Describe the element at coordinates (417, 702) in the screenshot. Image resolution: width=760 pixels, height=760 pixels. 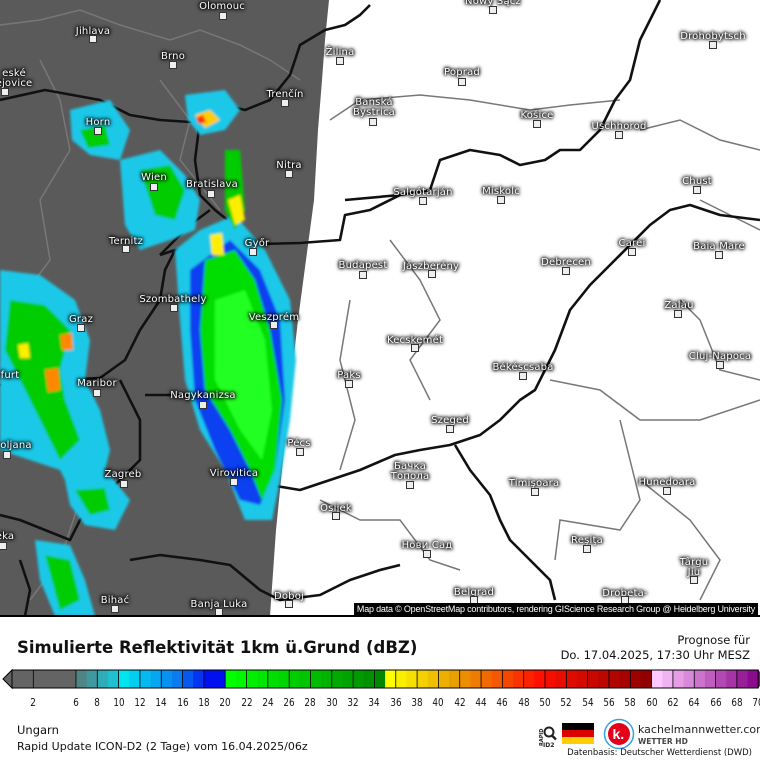
I see `tick-label: 38` at that location.